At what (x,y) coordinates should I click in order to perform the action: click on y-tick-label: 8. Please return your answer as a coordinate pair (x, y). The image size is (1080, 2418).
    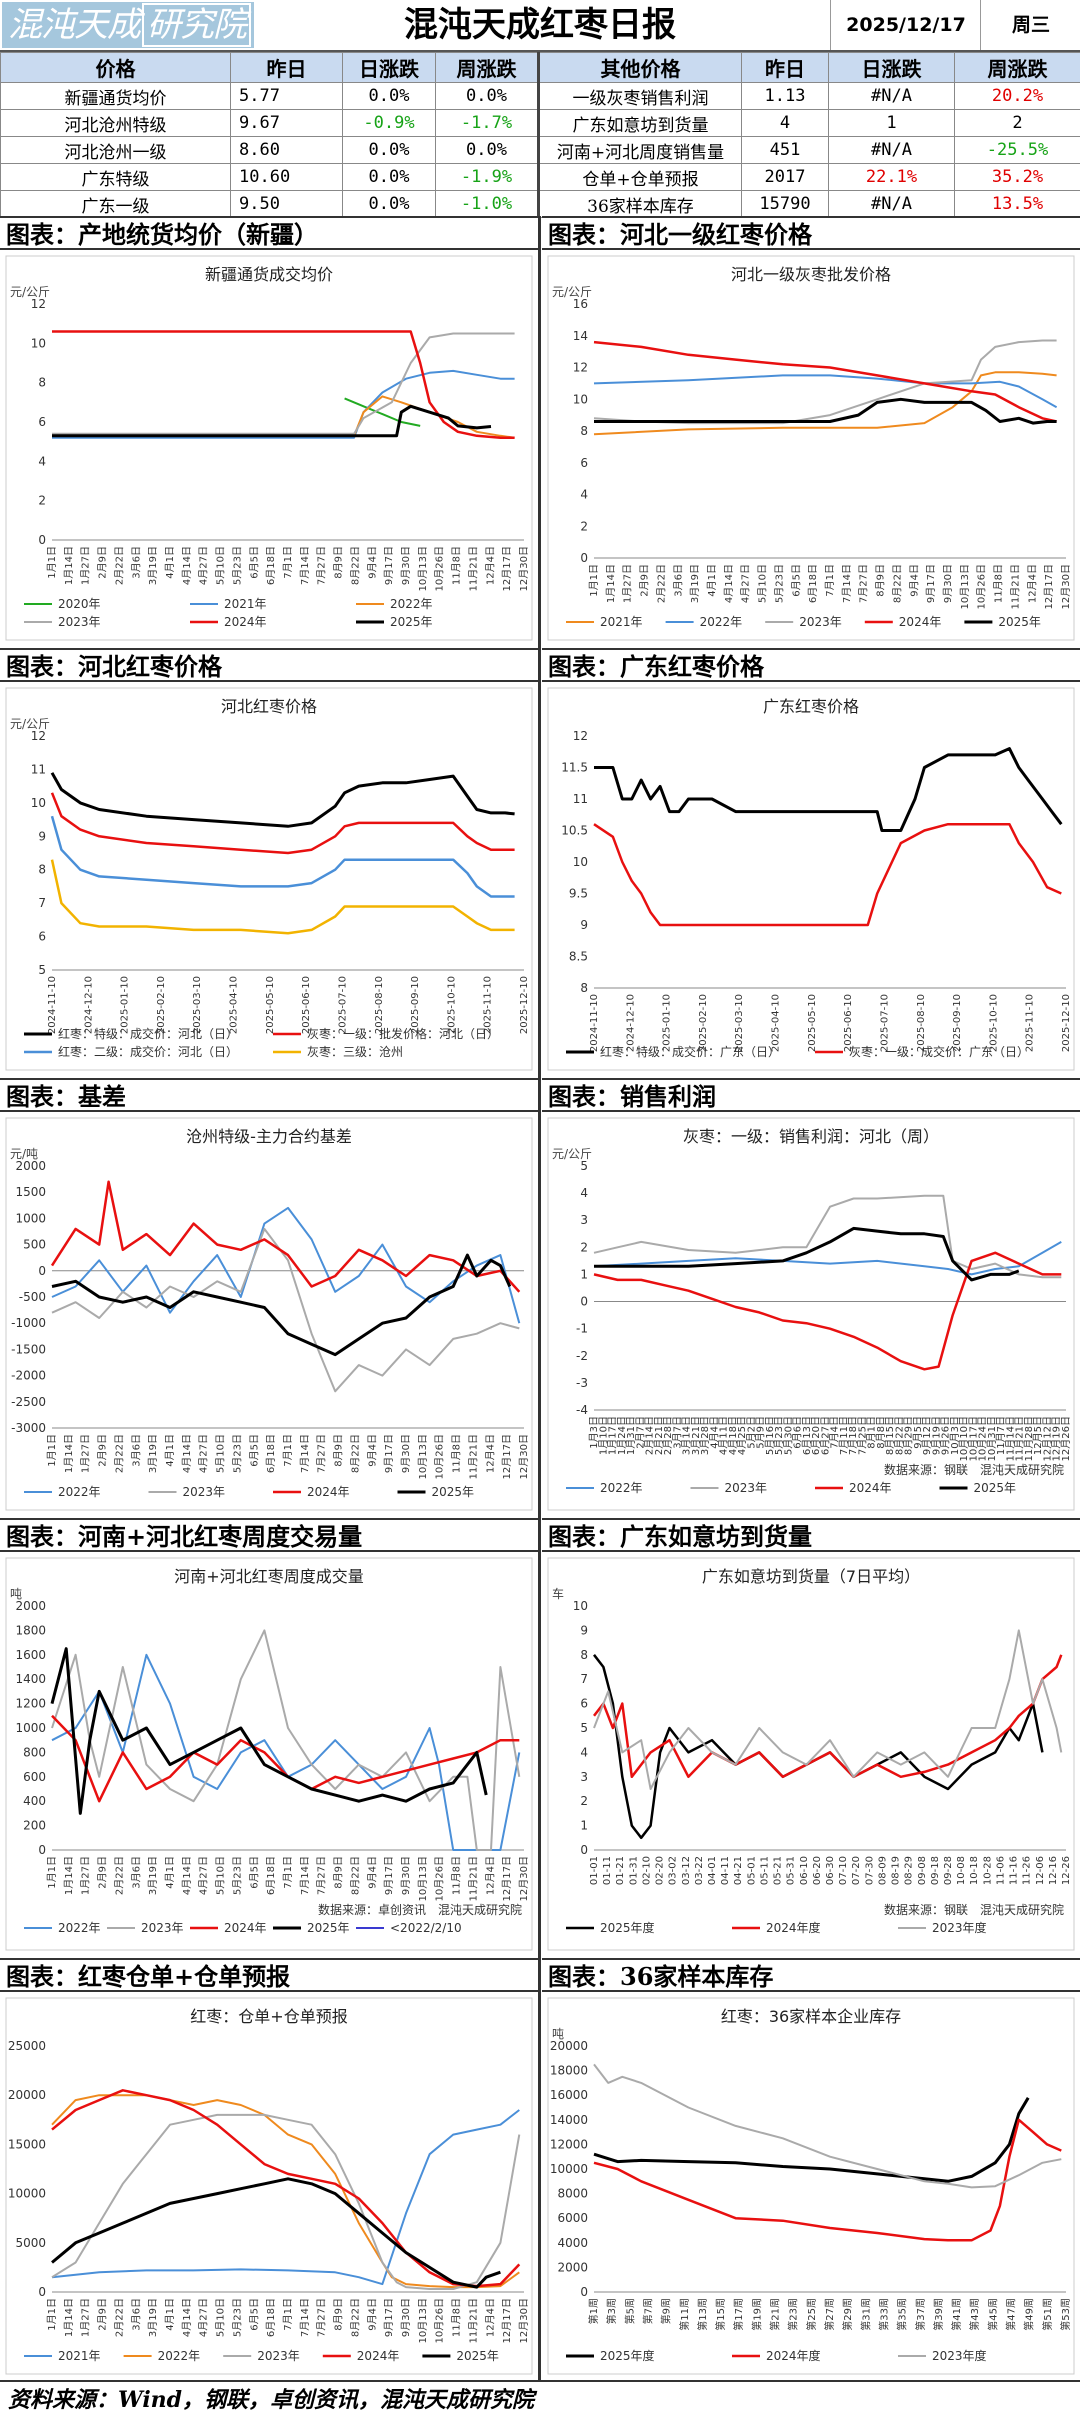
    Looking at the image, I should click on (584, 1655).